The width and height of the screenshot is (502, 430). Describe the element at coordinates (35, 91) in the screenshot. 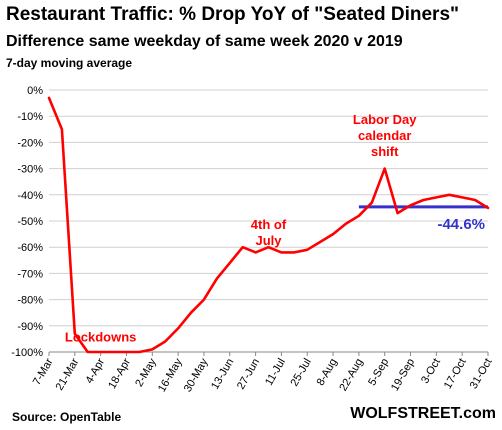

I see `y-tick-label: 0%` at that location.